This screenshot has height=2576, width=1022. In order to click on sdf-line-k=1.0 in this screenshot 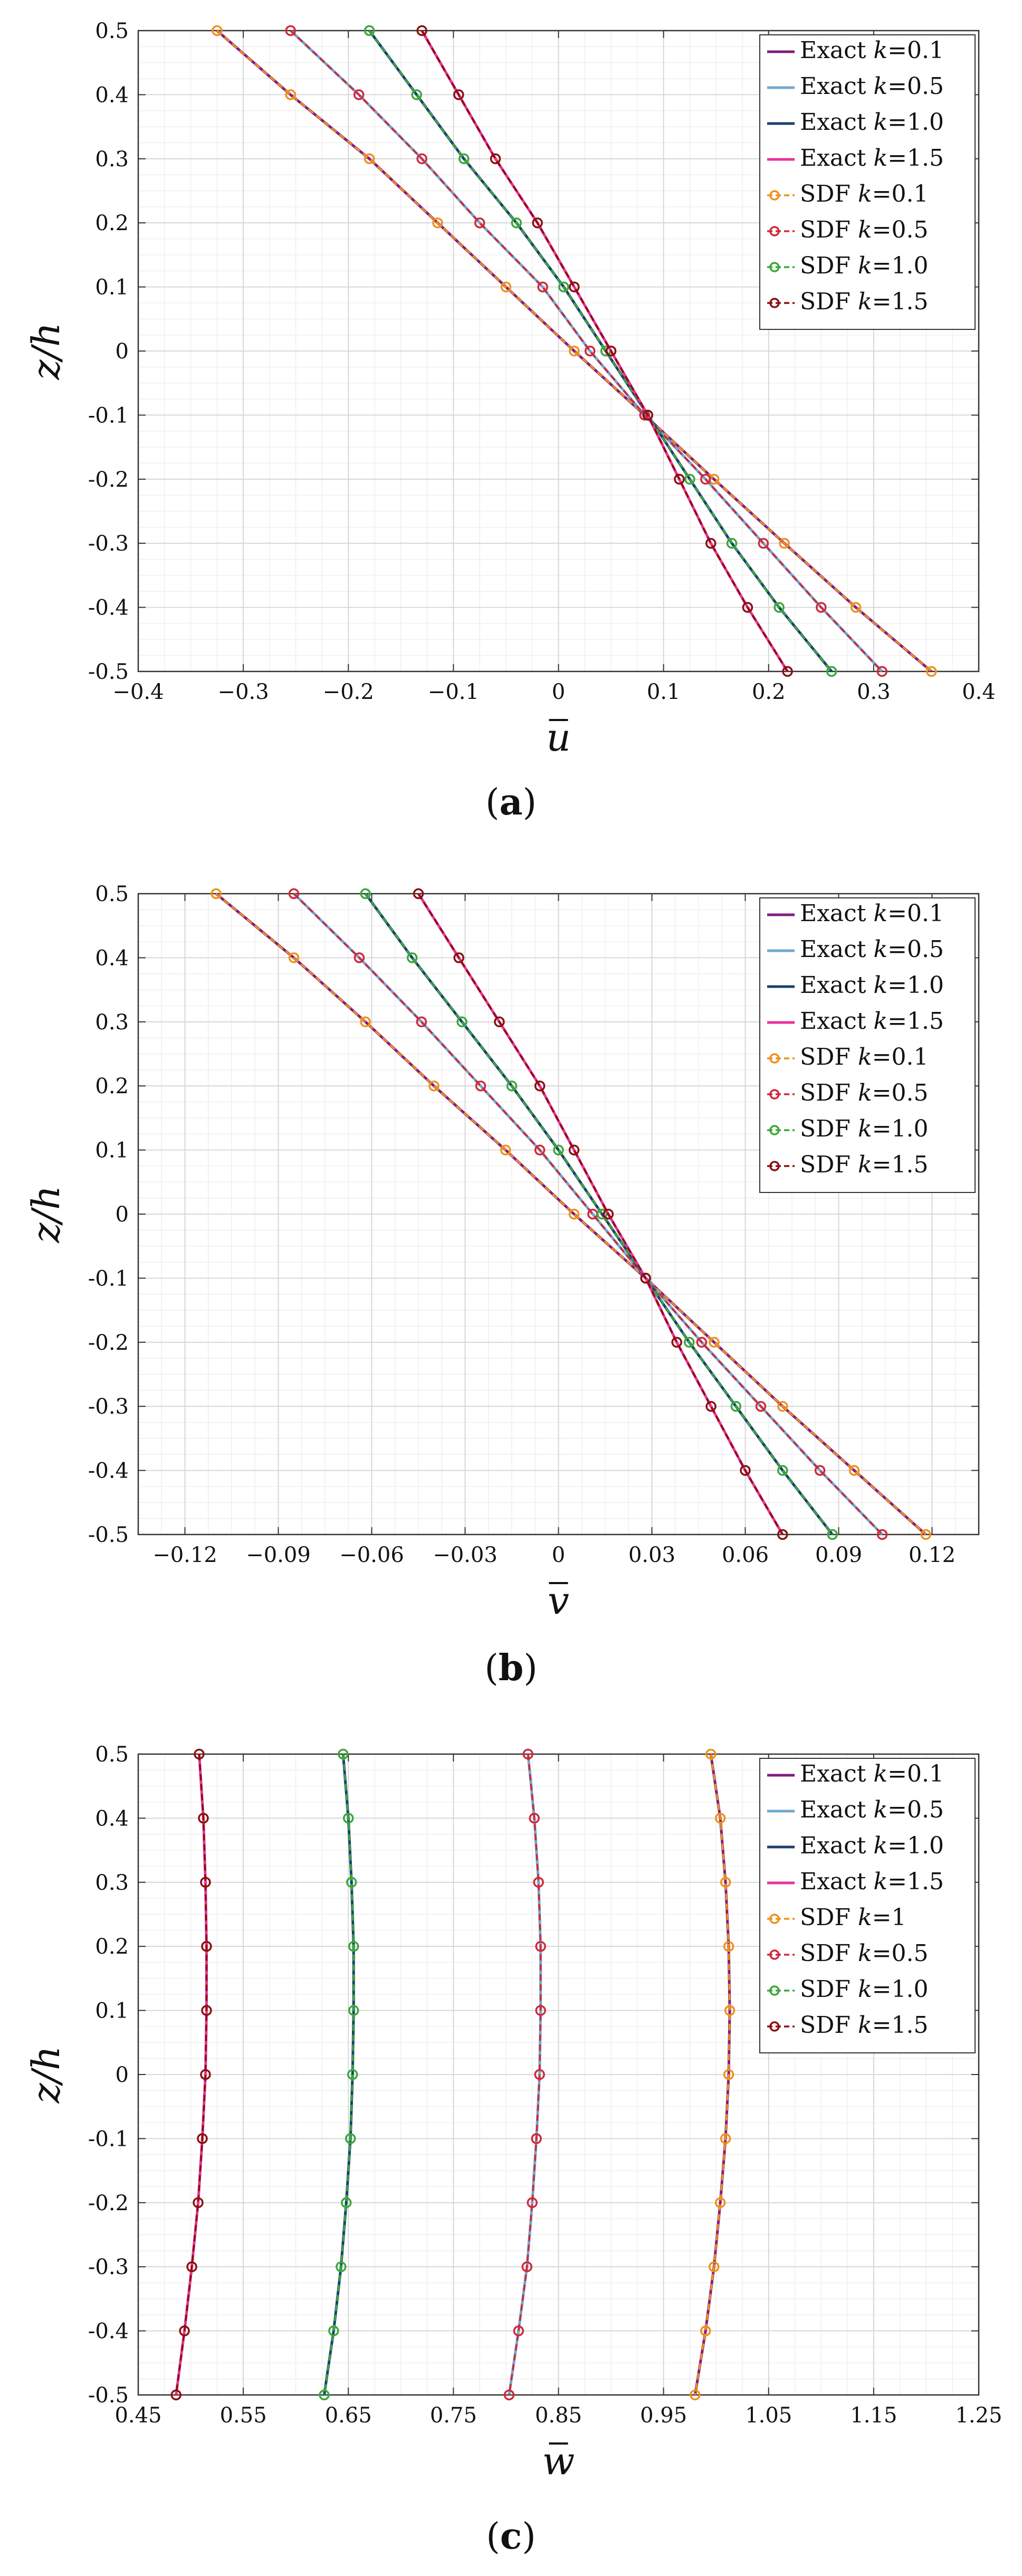, I will do `click(600, 351)`.